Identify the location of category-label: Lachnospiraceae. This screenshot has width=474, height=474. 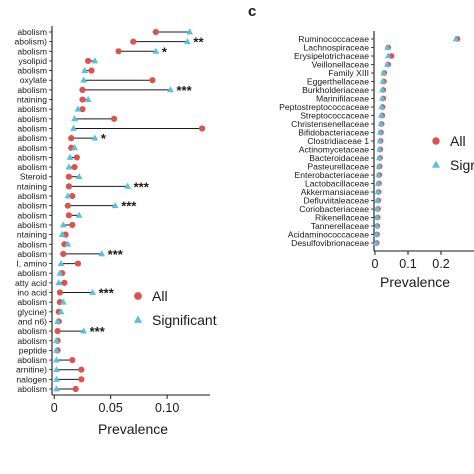
(337, 48).